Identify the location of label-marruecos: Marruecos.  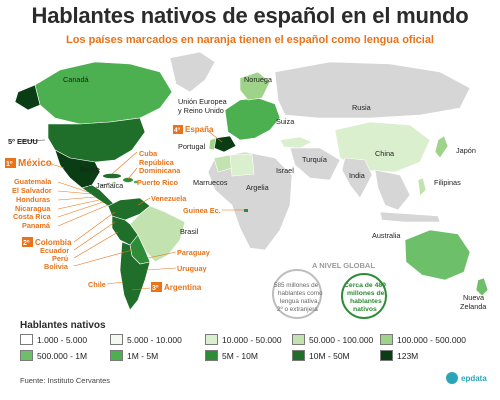
(210, 182).